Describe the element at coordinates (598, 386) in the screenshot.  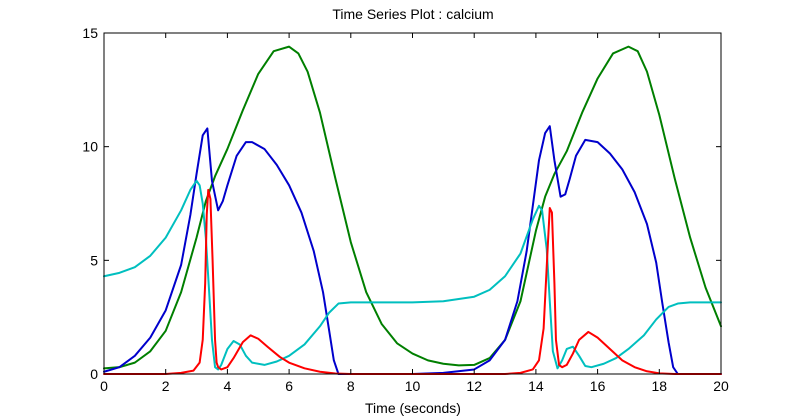
I see `x-tick-label: 16` at that location.